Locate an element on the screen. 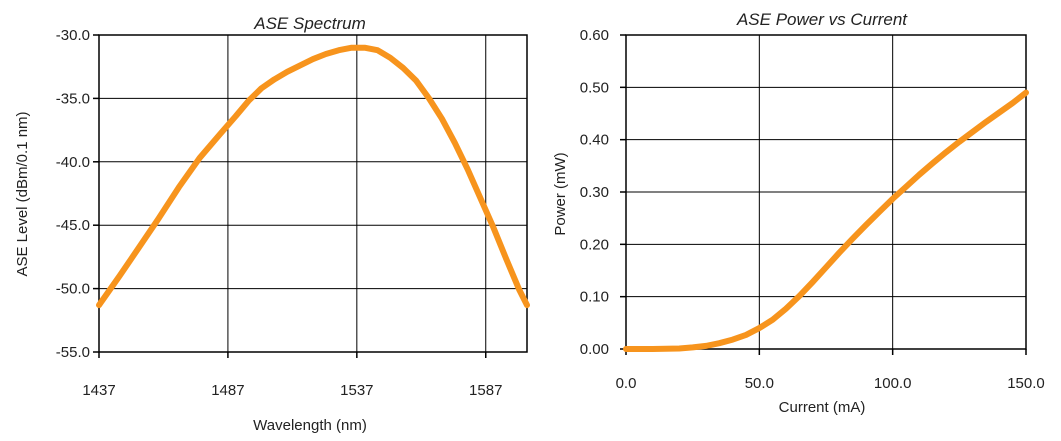 This screenshot has height=441, width=1061. x-tick-label: 1487 is located at coordinates (227, 390).